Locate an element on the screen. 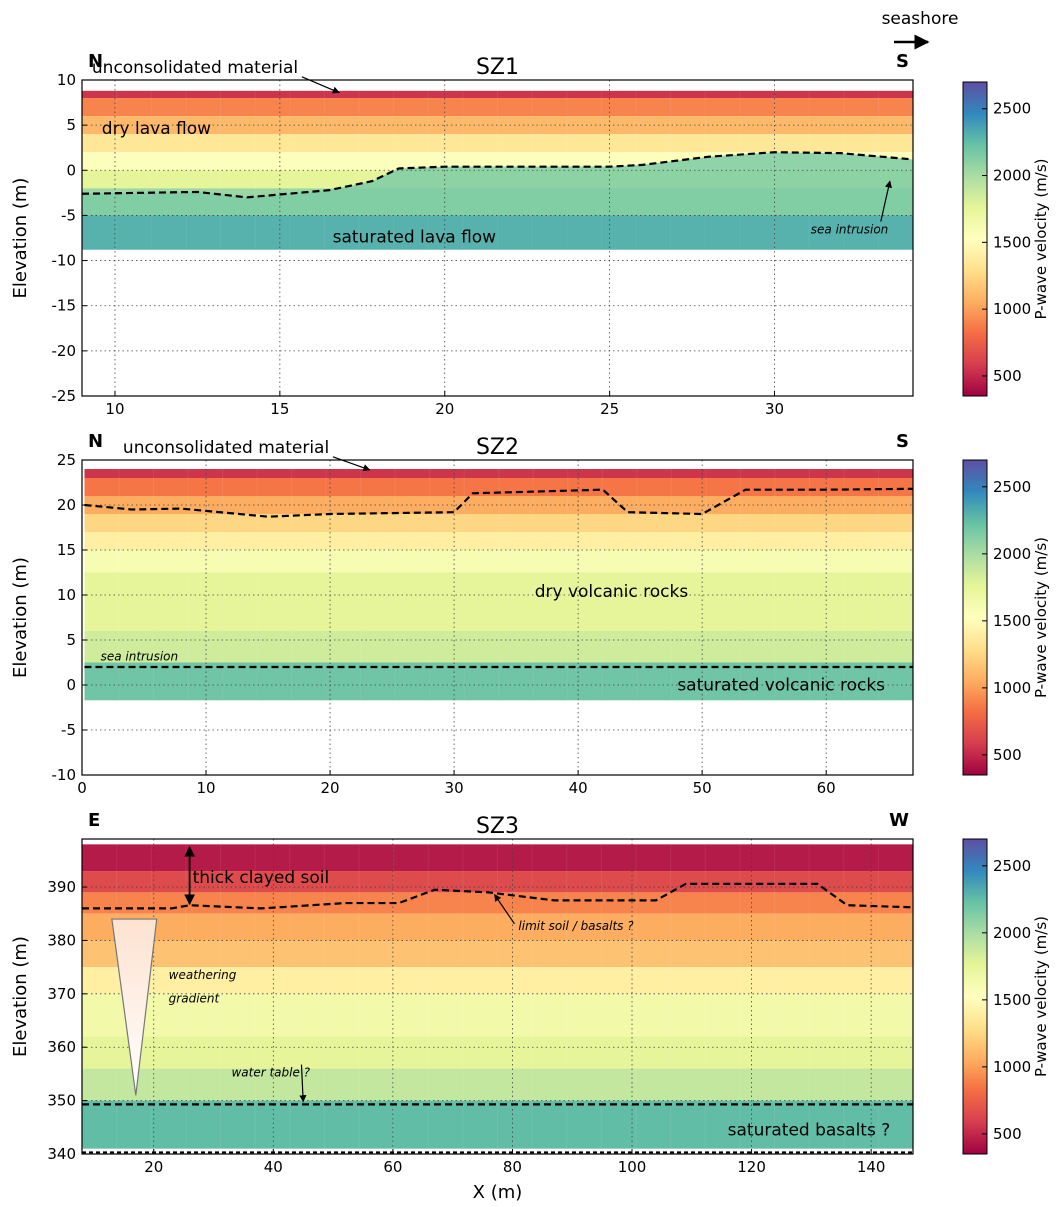 This screenshot has width=1059, height=1207. x-tick-label: 10 is located at coordinates (114, 409).